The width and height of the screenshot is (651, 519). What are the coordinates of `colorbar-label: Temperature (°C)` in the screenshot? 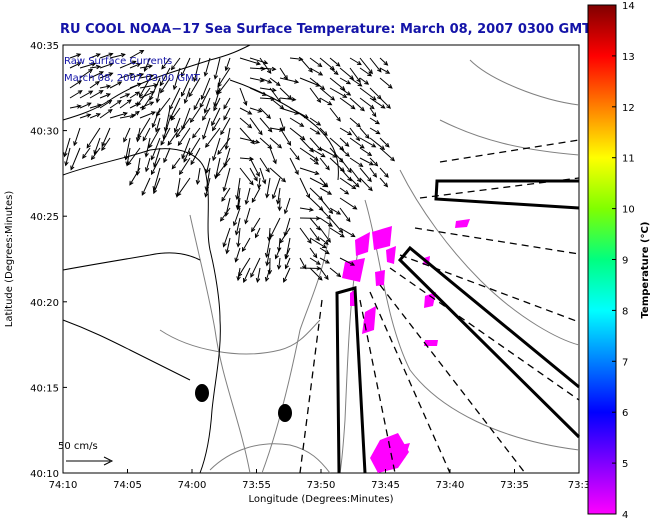 It's located at (645, 270).